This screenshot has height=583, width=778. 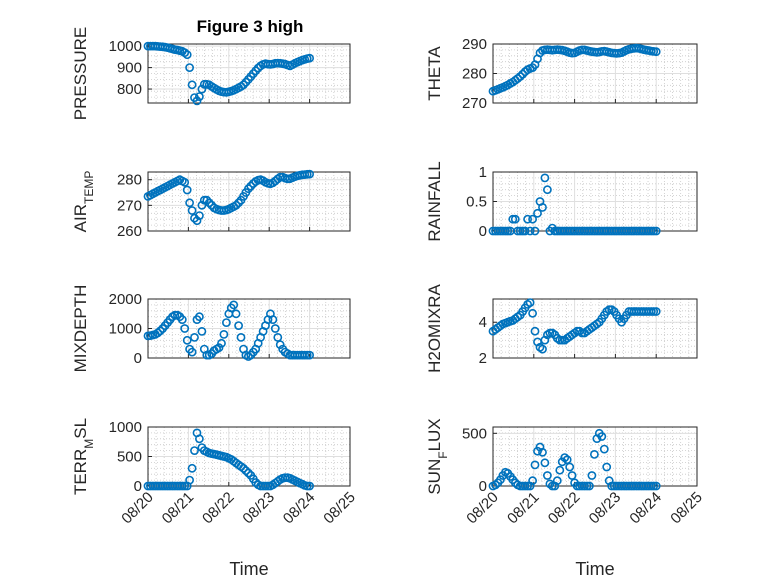 I want to click on y-axis-label-main: AIR, so click(x=80, y=218).